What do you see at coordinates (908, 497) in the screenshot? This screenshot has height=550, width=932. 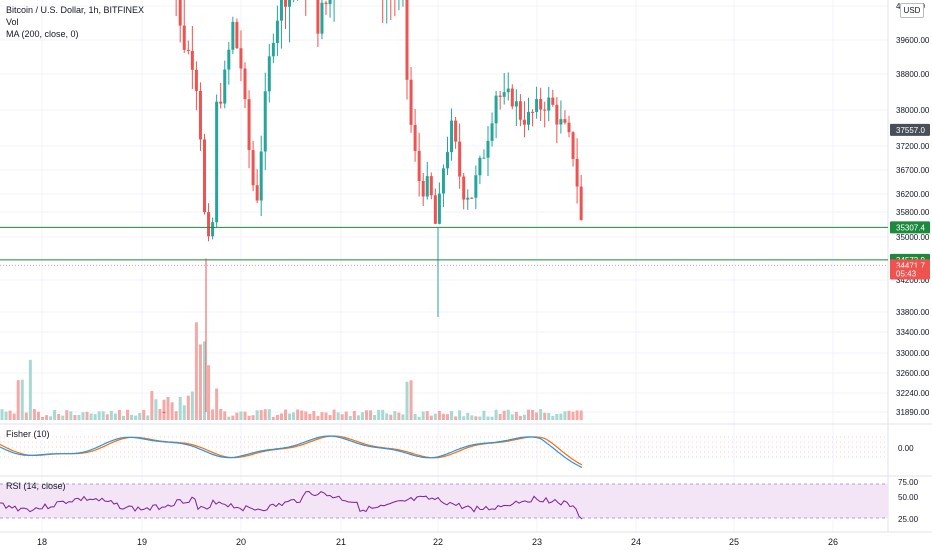 I see `rsi-tick-label: 50.00` at bounding box center [908, 497].